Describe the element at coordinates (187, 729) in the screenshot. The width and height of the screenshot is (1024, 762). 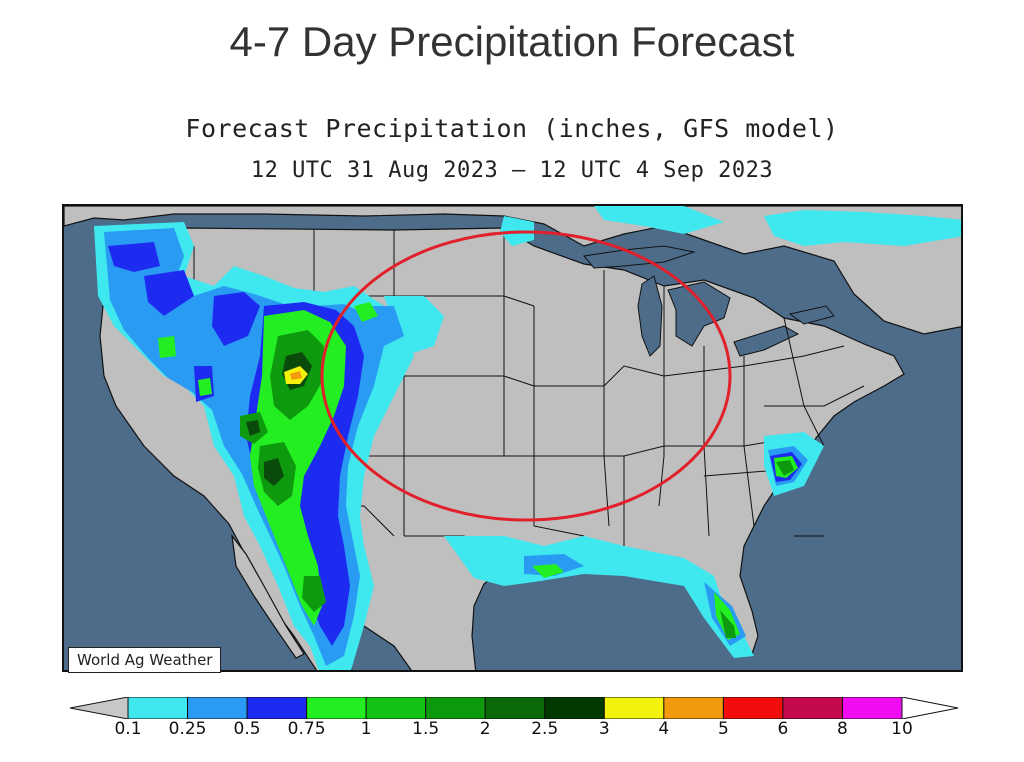
I see `scale-label-0.25: 0.25` at that location.